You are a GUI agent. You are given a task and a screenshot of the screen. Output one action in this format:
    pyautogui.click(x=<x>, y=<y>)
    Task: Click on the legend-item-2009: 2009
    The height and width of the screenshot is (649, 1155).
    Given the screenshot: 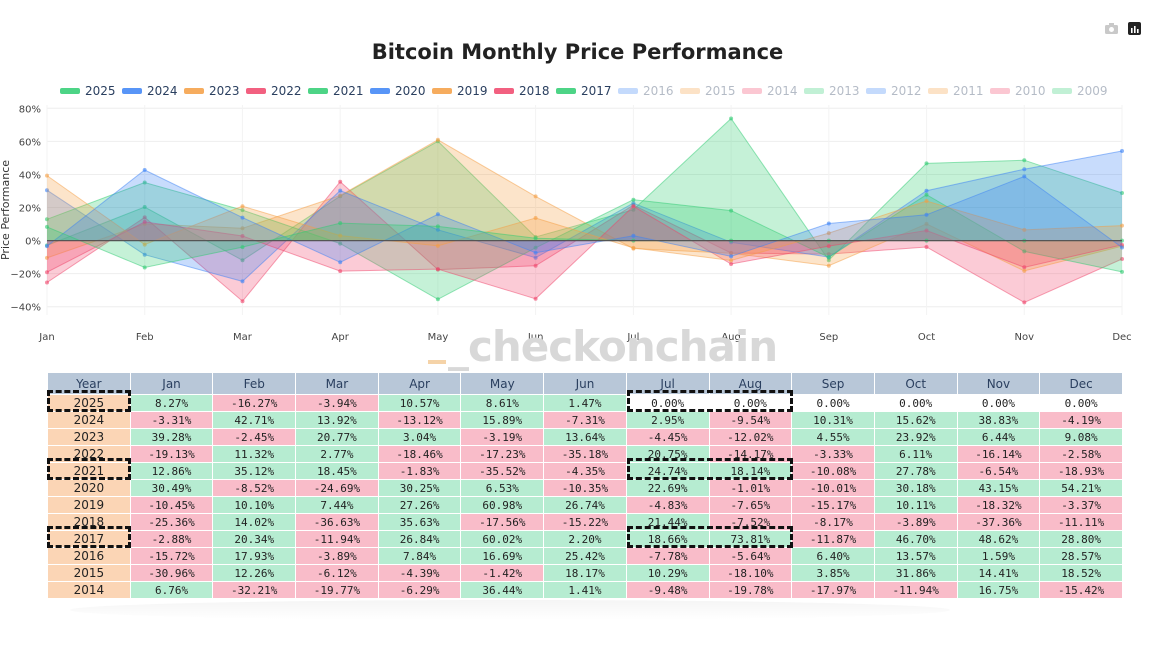 What is the action you would take?
    pyautogui.click(x=1083, y=91)
    